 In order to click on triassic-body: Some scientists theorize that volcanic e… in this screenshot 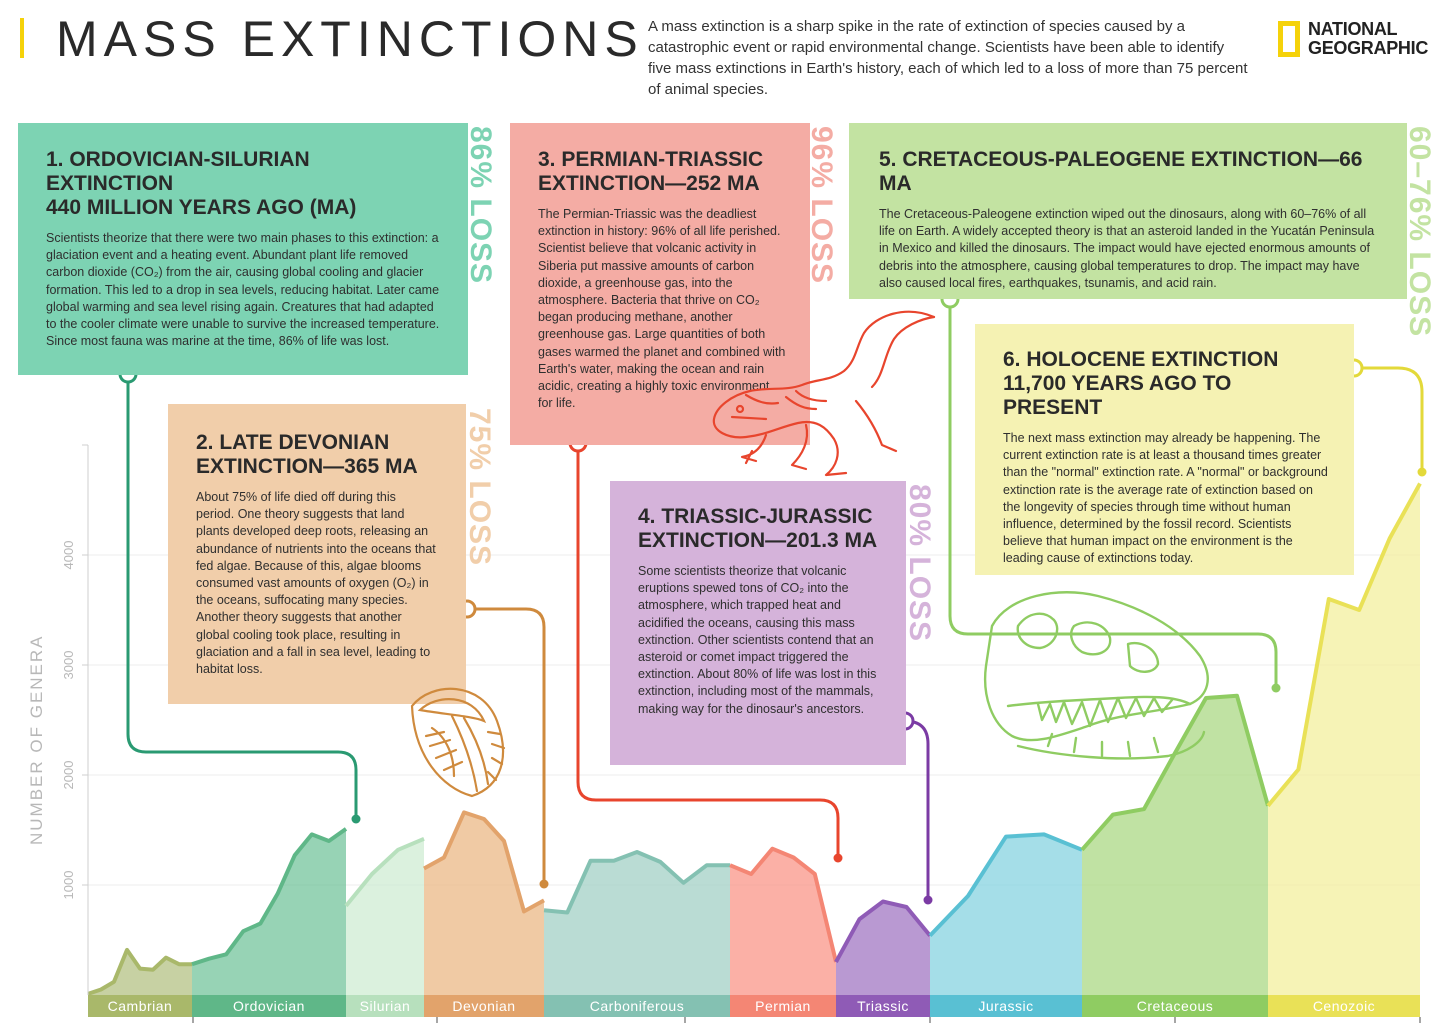, I will do `click(757, 640)`.